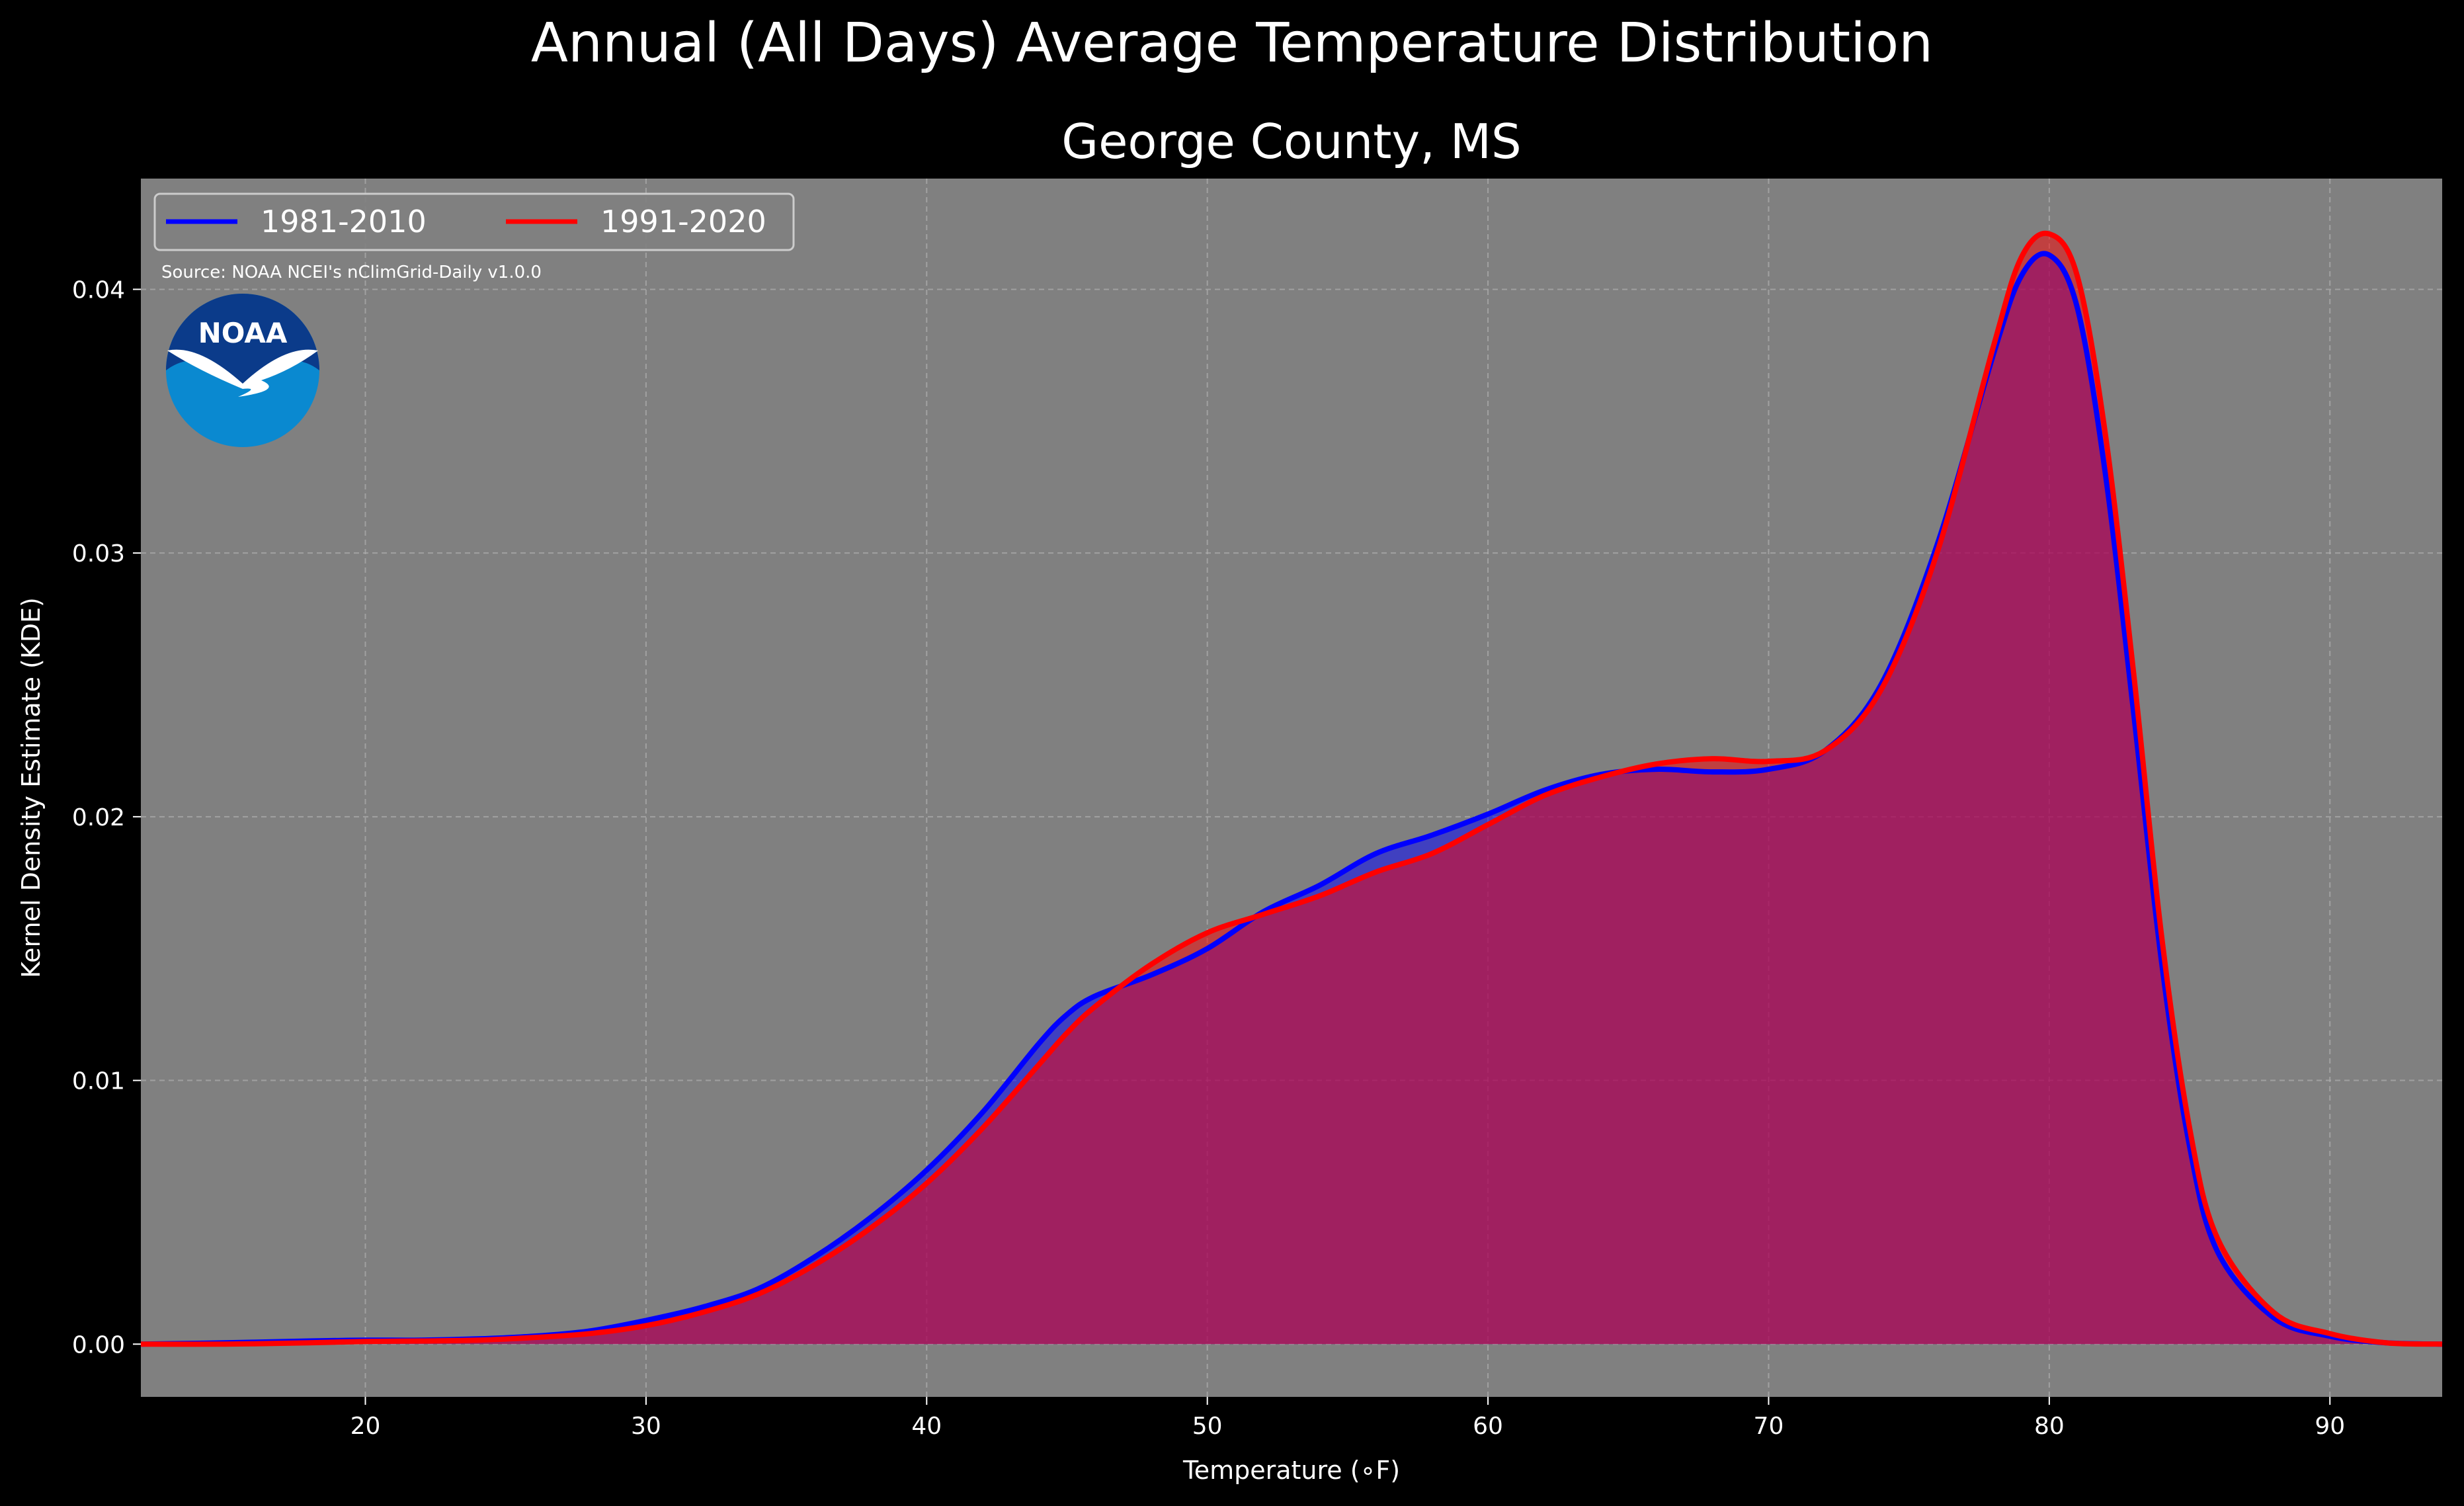  I want to click on noaa-logo: NOAA, so click(243, 370).